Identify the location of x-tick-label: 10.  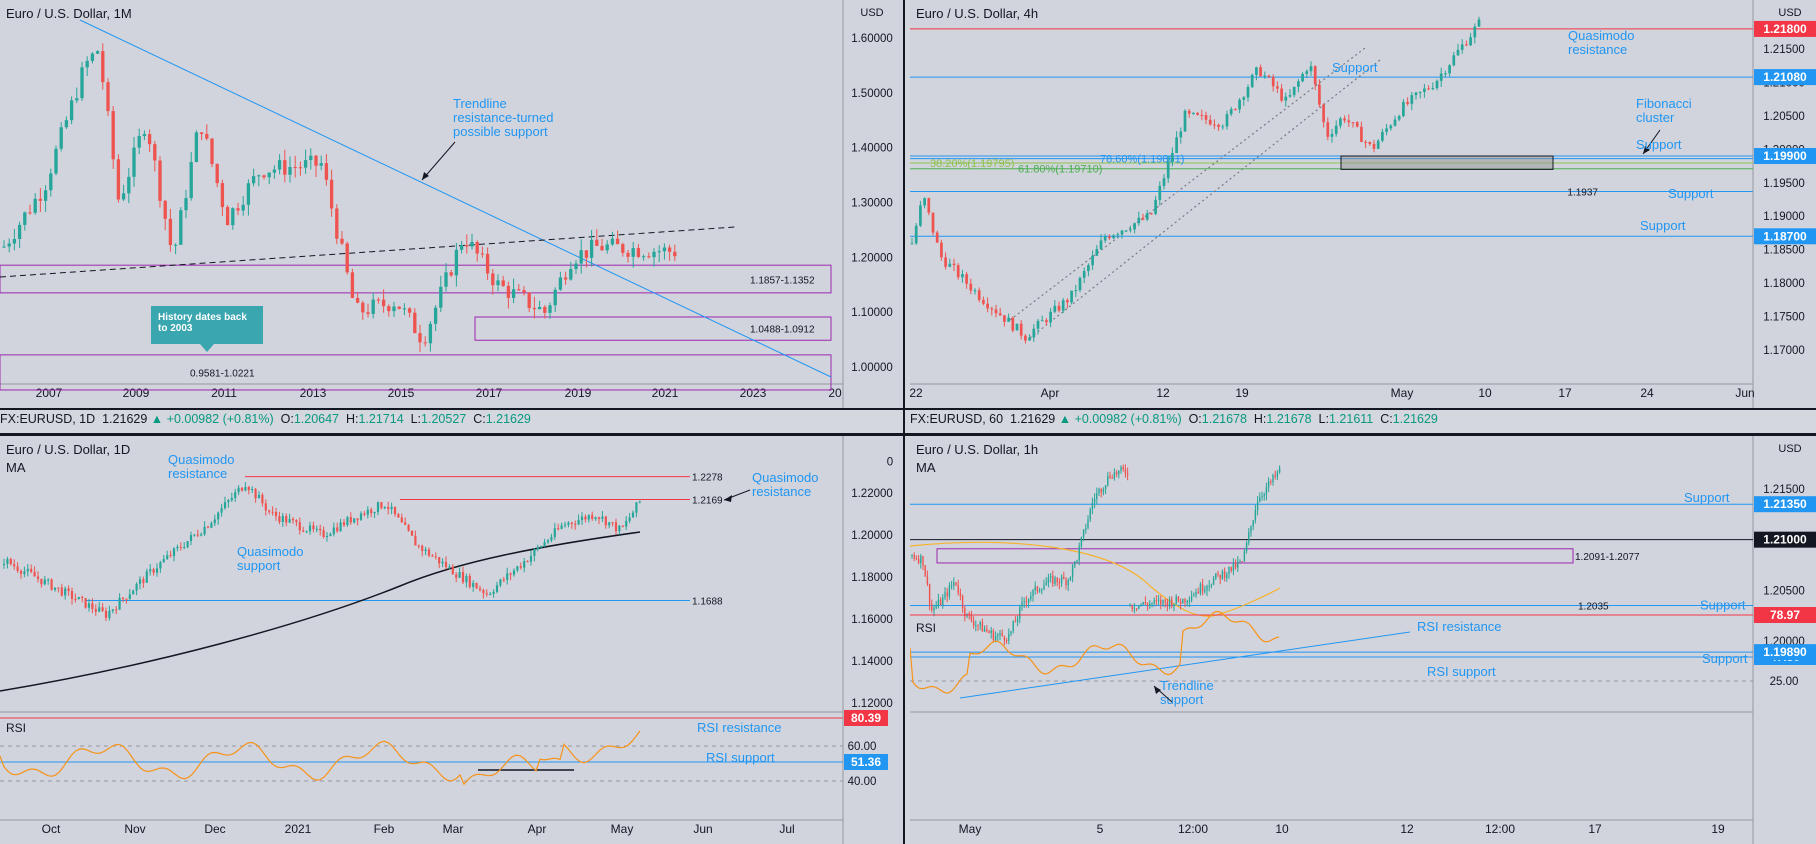
(1282, 829).